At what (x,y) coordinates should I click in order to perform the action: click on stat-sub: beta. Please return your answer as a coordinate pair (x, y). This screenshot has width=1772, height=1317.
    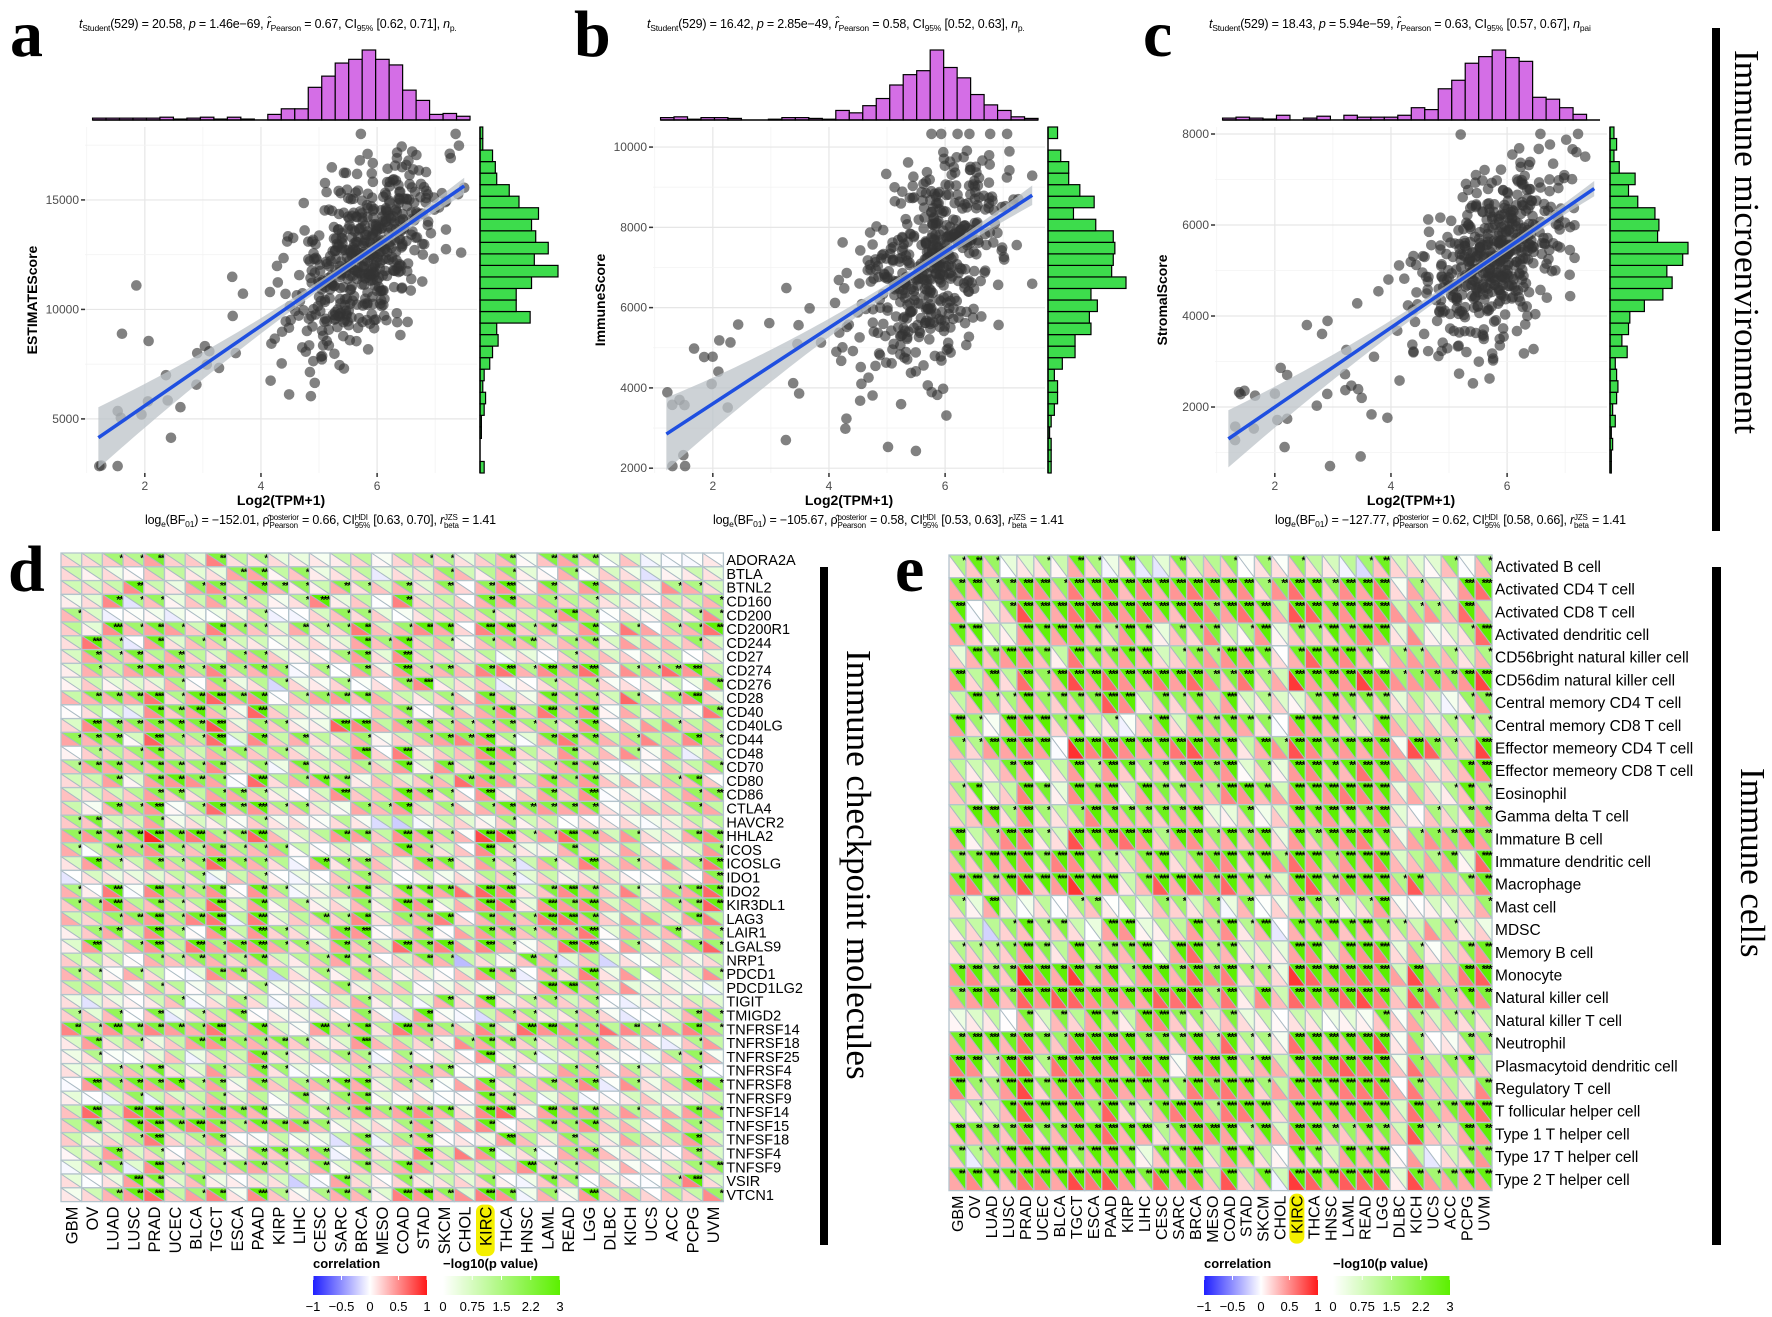
    Looking at the image, I should click on (451, 525).